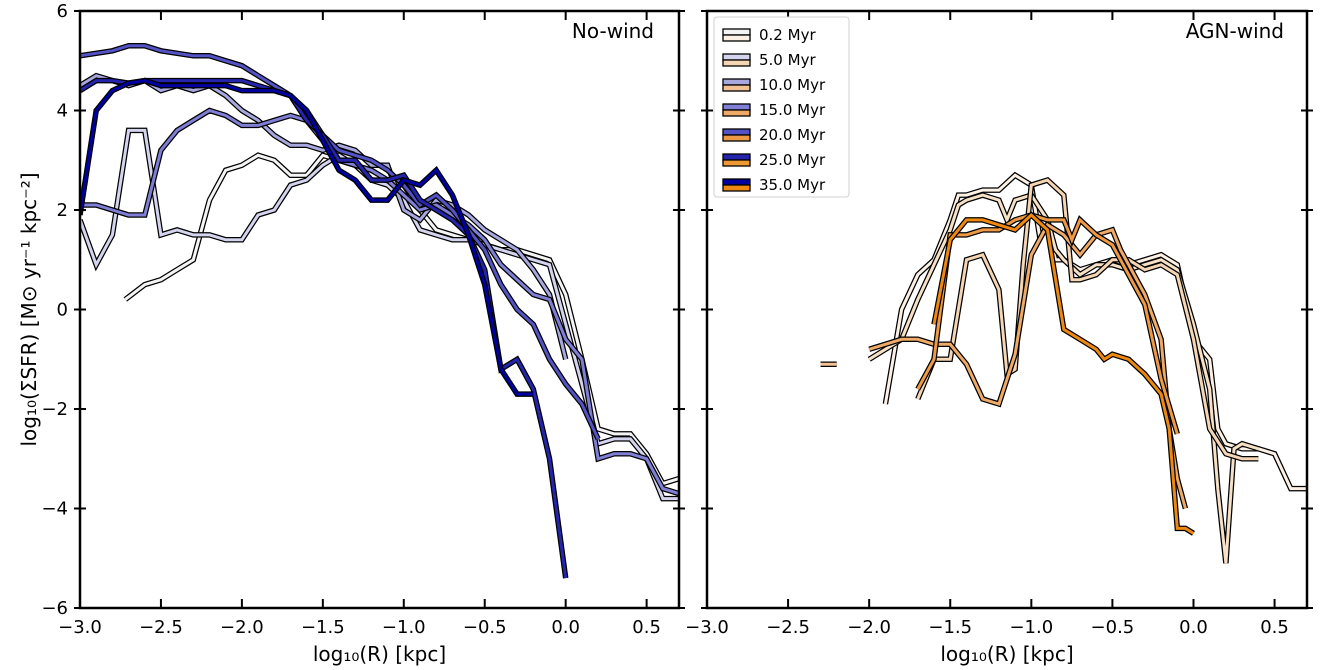 The width and height of the screenshot is (1323, 670). What do you see at coordinates (792, 160) in the screenshot?
I see `legend-label: 25.0 Myr` at bounding box center [792, 160].